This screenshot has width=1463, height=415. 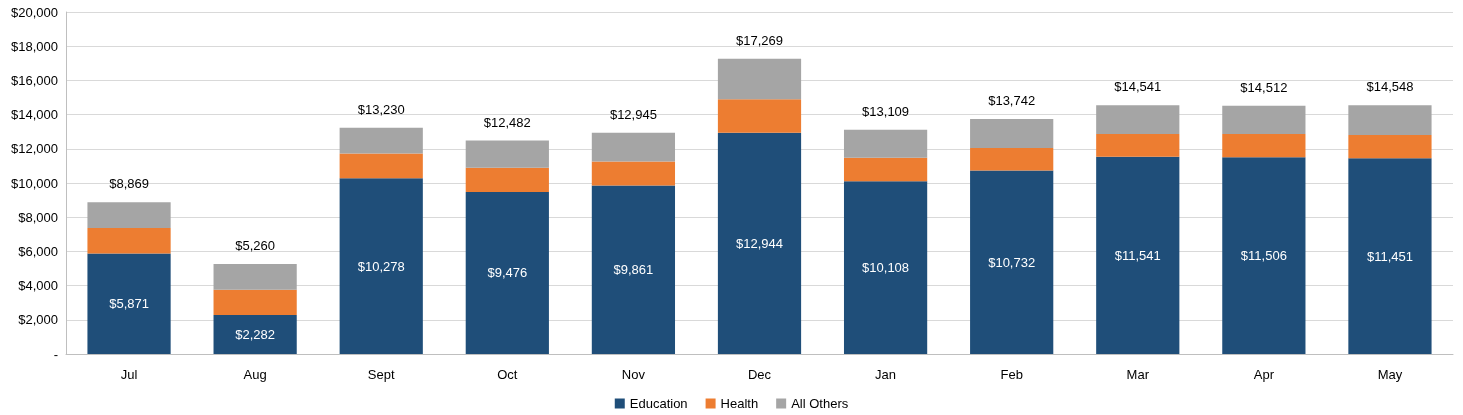 What do you see at coordinates (1011, 374) in the screenshot?
I see `x-tick-label: Feb` at bounding box center [1011, 374].